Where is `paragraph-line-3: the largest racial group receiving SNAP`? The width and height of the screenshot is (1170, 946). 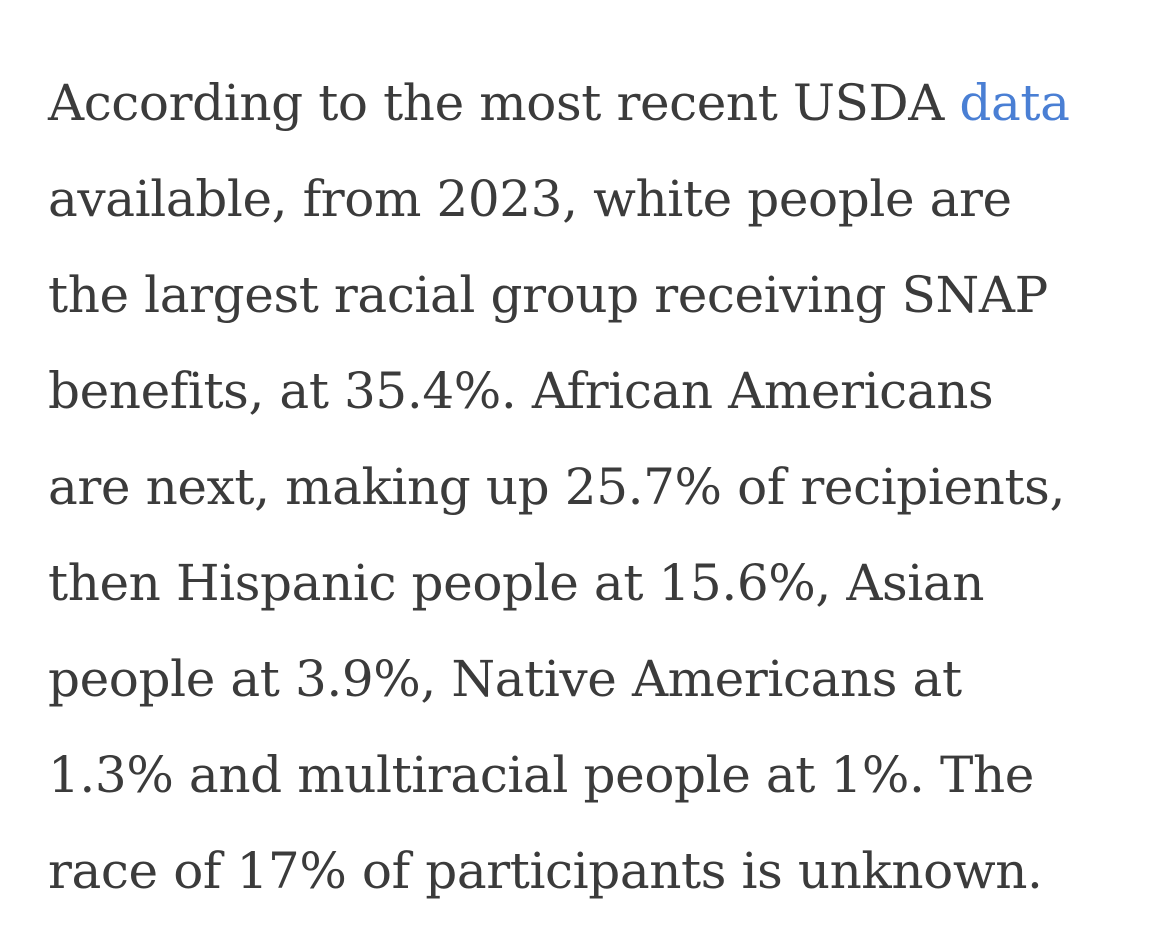
paragraph-line-3: the largest racial group receiving SNAP is located at coordinates (548, 295).